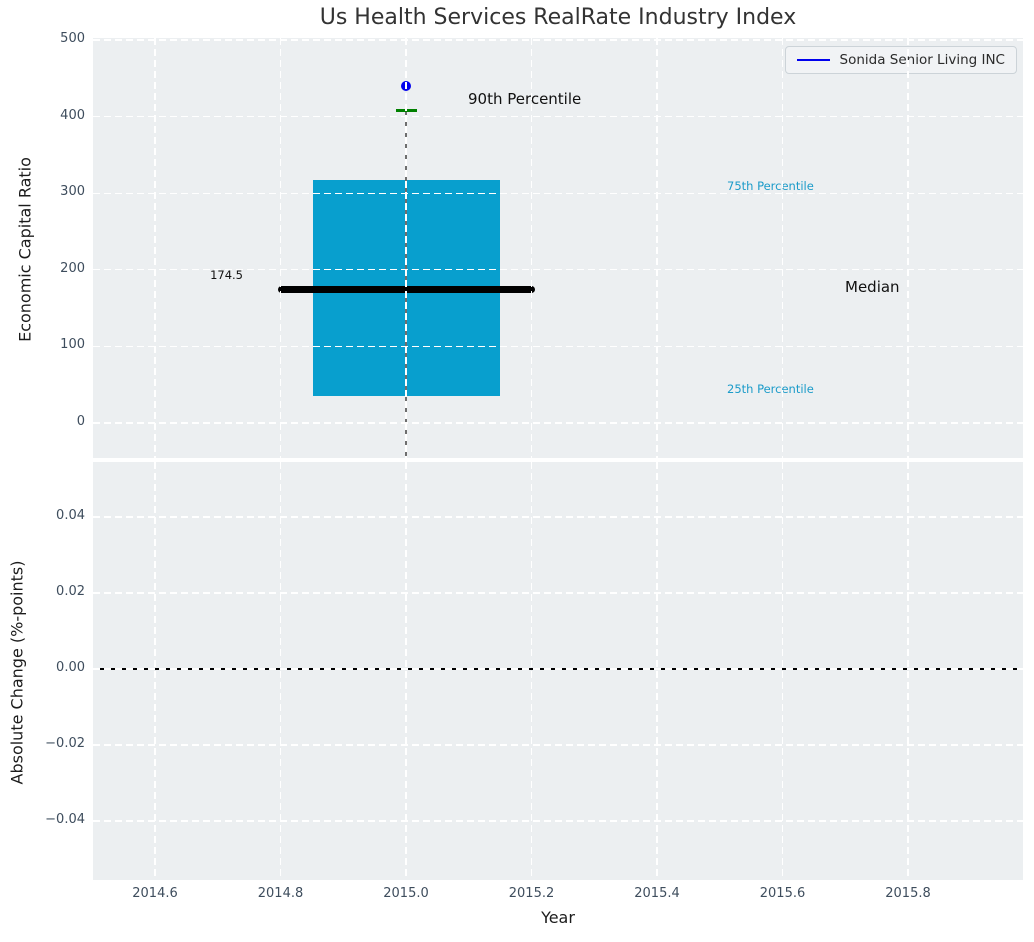  I want to click on legend: Sonida Senior Living INC, so click(900, 60).